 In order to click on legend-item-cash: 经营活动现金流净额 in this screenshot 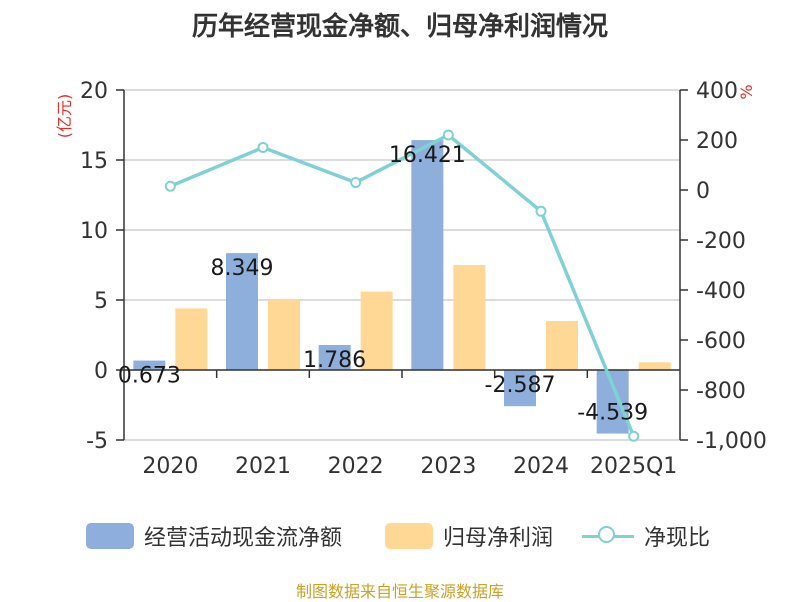, I will do `click(214, 536)`.